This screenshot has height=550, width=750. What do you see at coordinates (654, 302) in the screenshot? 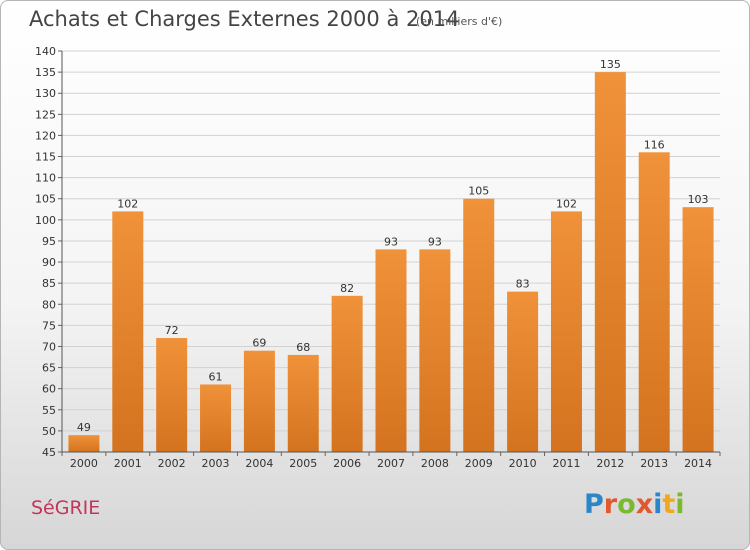
I see `bar-2013` at bounding box center [654, 302].